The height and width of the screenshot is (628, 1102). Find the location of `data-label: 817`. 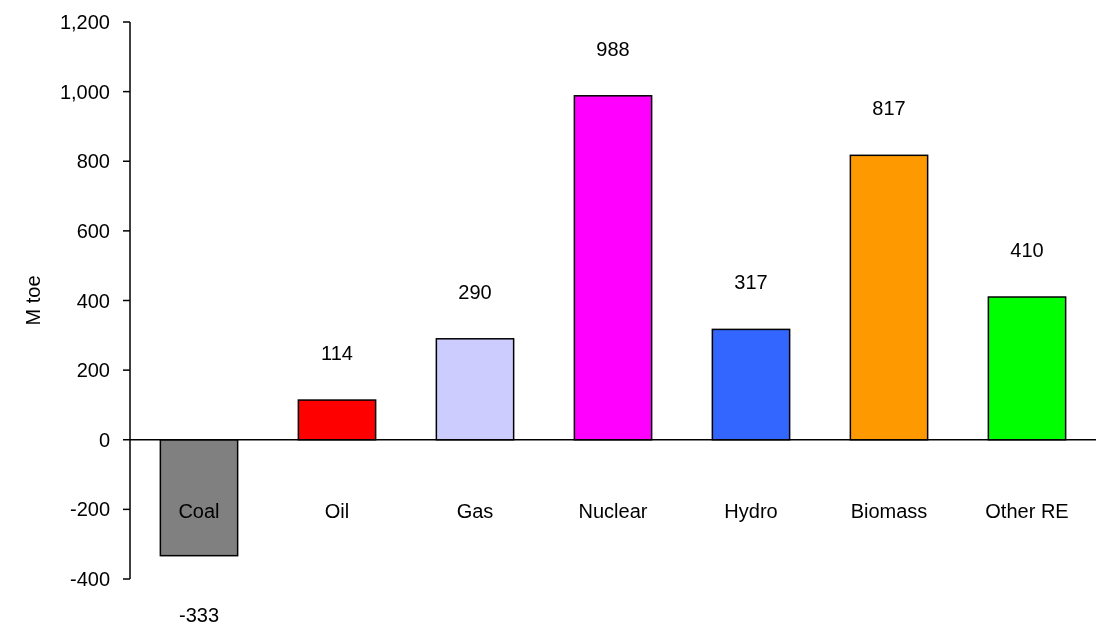

data-label: 817 is located at coordinates (889, 108).